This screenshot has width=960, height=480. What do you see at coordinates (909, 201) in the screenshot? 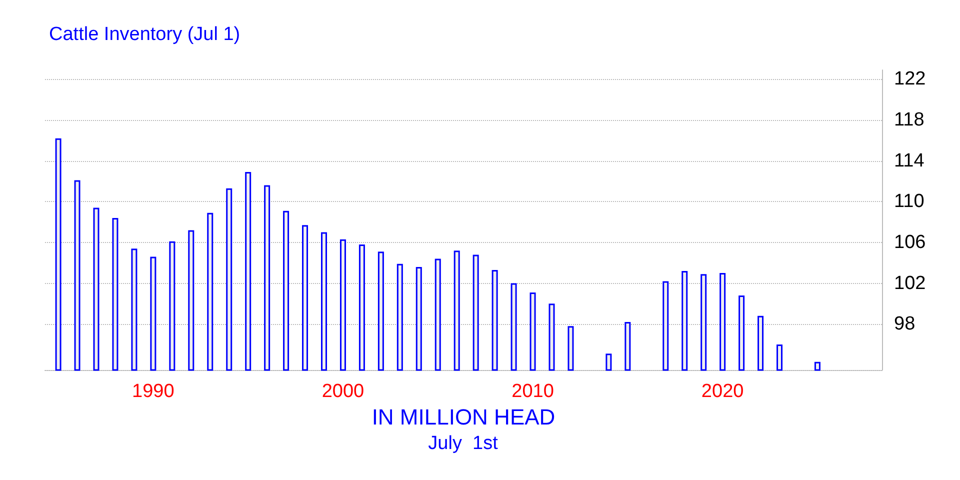
I see `y-tick-label: 110` at bounding box center [909, 201].